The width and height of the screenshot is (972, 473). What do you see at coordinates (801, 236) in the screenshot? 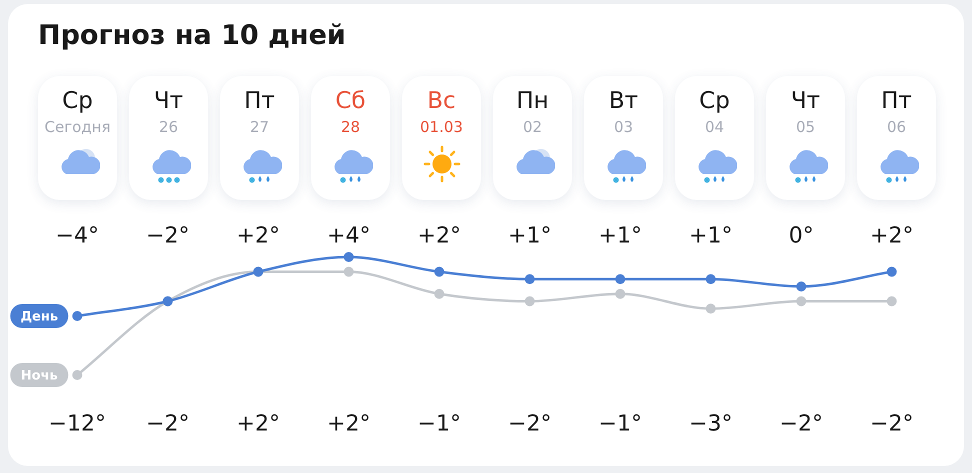
I see `data-label: 0°` at bounding box center [801, 236].